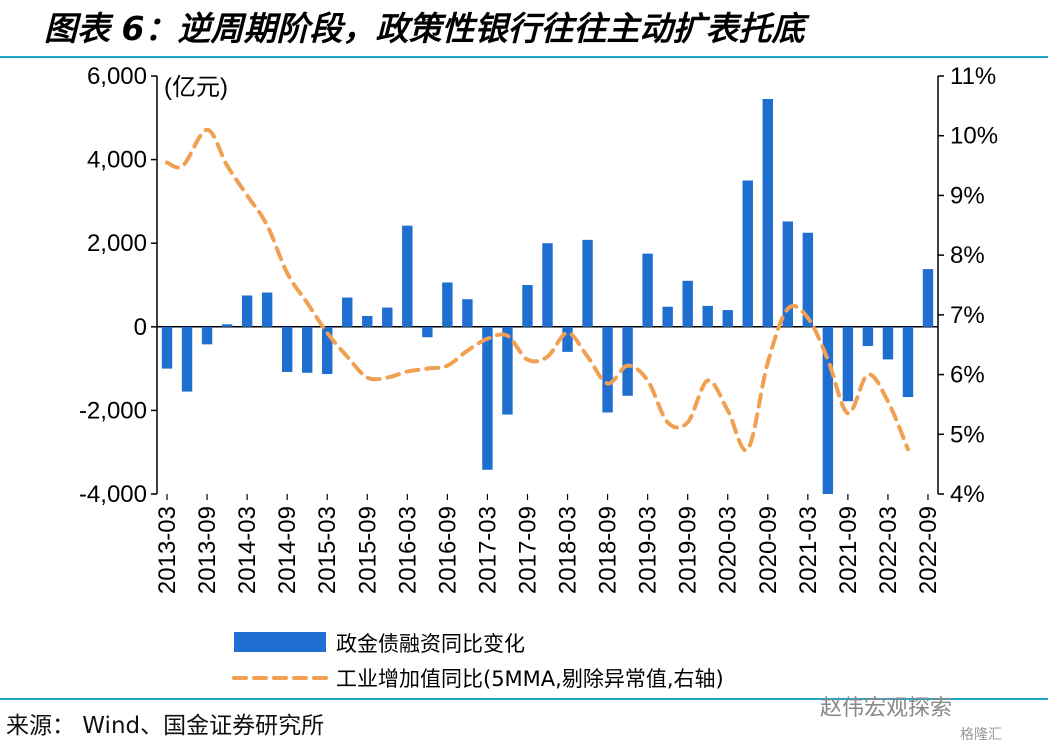 This screenshot has height=752, width=1048. I want to click on bottom-rule, so click(524, 699).